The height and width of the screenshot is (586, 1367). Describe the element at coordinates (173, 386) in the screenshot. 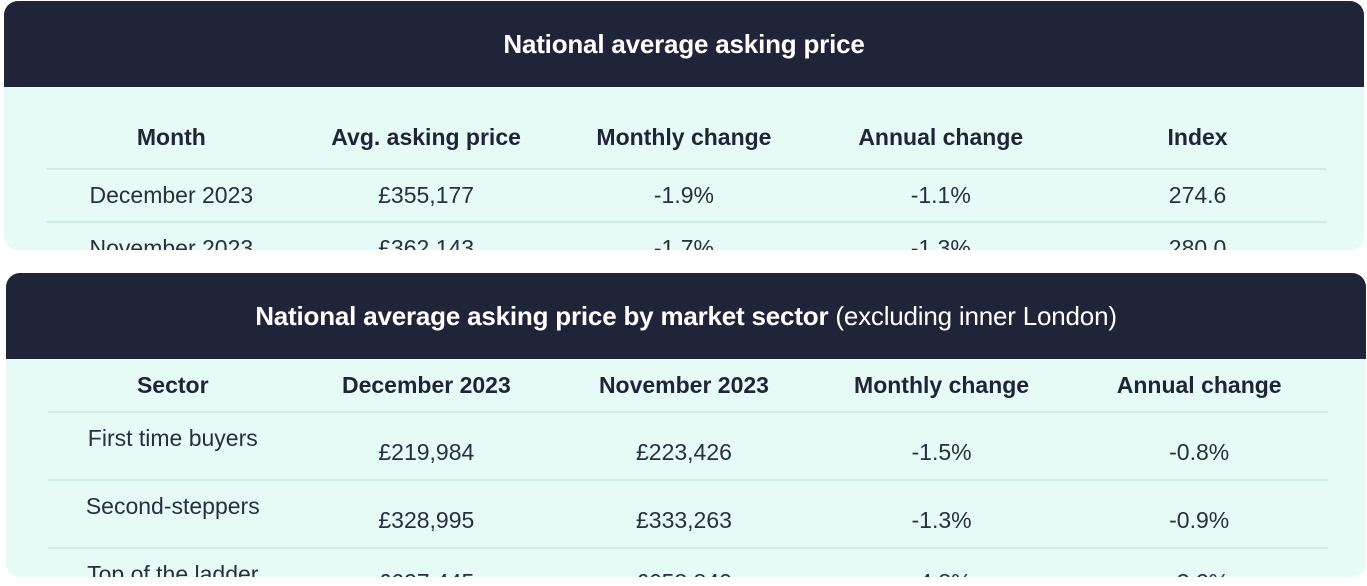

I see `column-header-sector: Sector` at that location.